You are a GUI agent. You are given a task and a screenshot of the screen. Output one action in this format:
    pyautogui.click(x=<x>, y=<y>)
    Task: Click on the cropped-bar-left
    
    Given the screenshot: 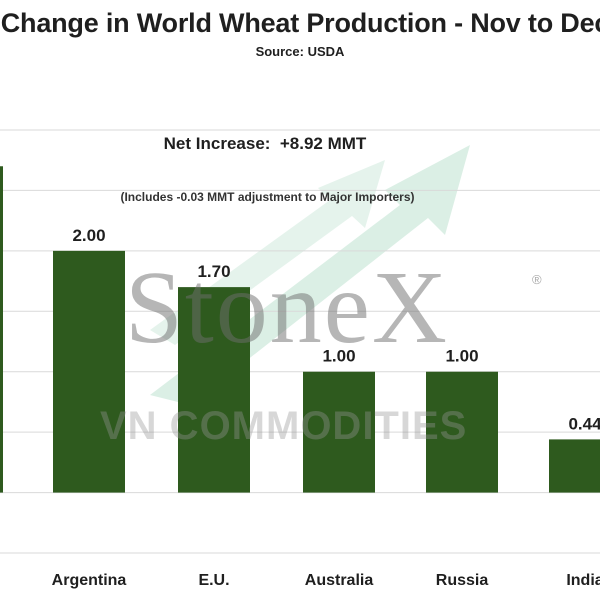 What is the action you would take?
    pyautogui.click(x=1, y=329)
    